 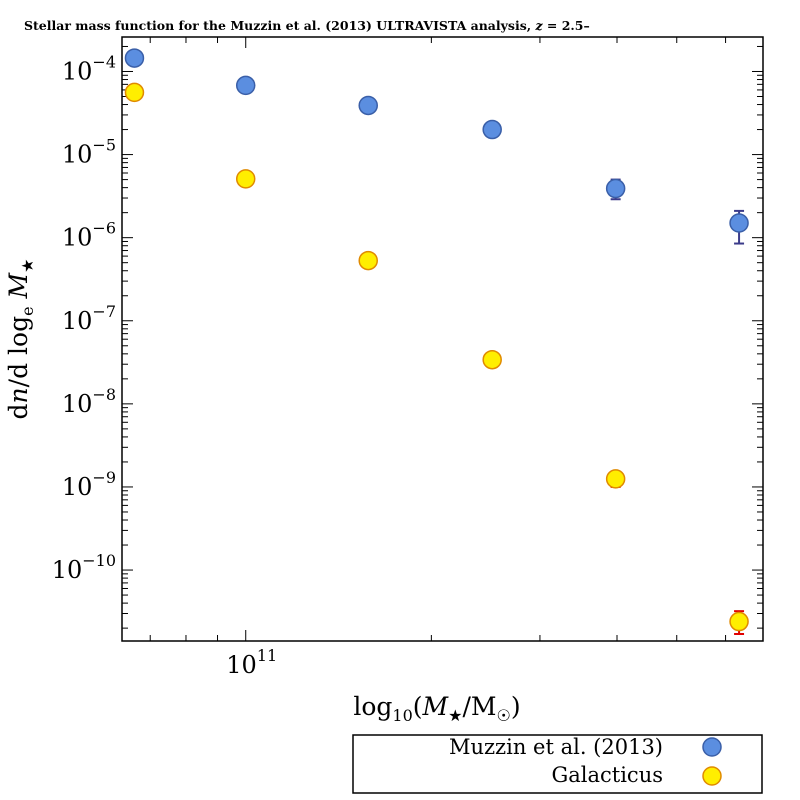 I want to click on legend: Muzzin et al. (2013) Galacticus, so click(x=557, y=764).